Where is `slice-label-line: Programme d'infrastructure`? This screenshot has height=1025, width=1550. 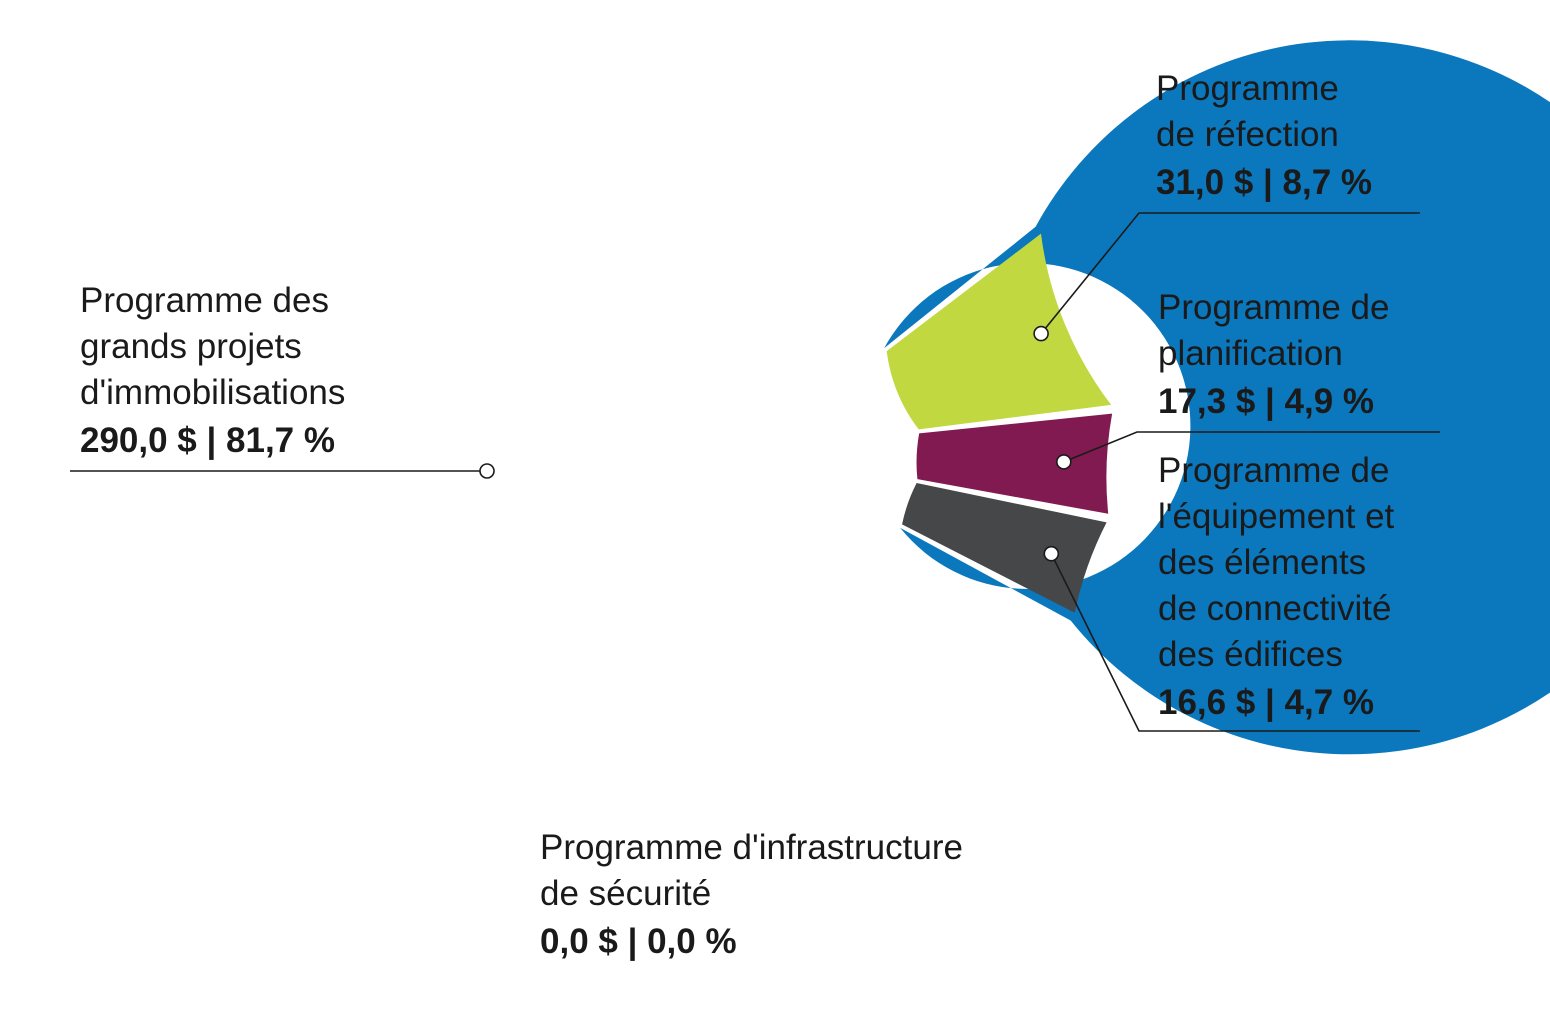
slice-label-line: Programme d'infrastructure is located at coordinates (751, 847).